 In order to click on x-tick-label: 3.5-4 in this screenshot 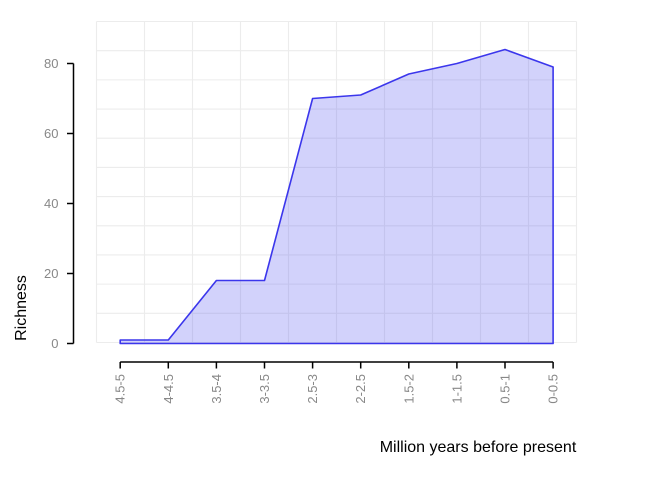, I will do `click(216, 389)`.